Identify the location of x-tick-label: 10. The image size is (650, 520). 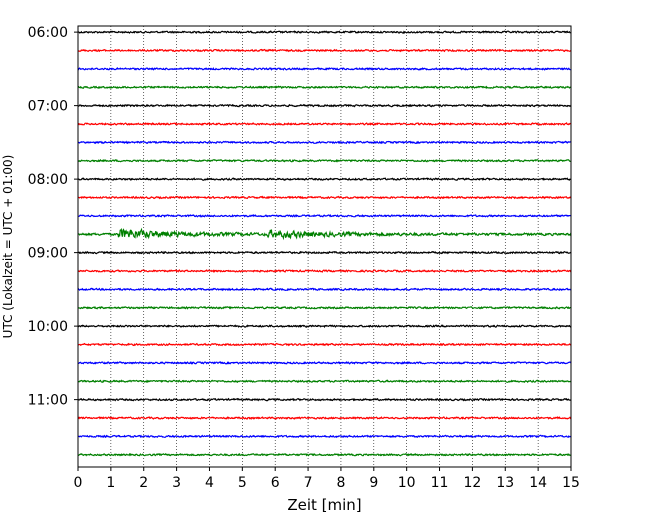
(407, 483).